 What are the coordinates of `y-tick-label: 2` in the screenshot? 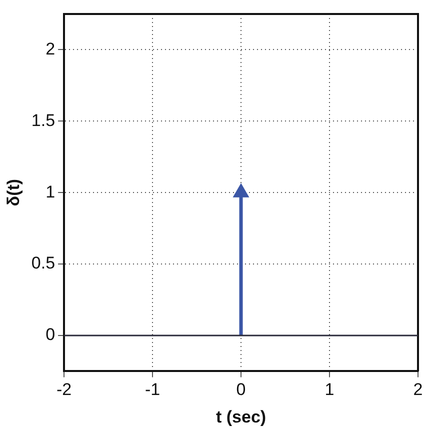 It's located at (51, 48).